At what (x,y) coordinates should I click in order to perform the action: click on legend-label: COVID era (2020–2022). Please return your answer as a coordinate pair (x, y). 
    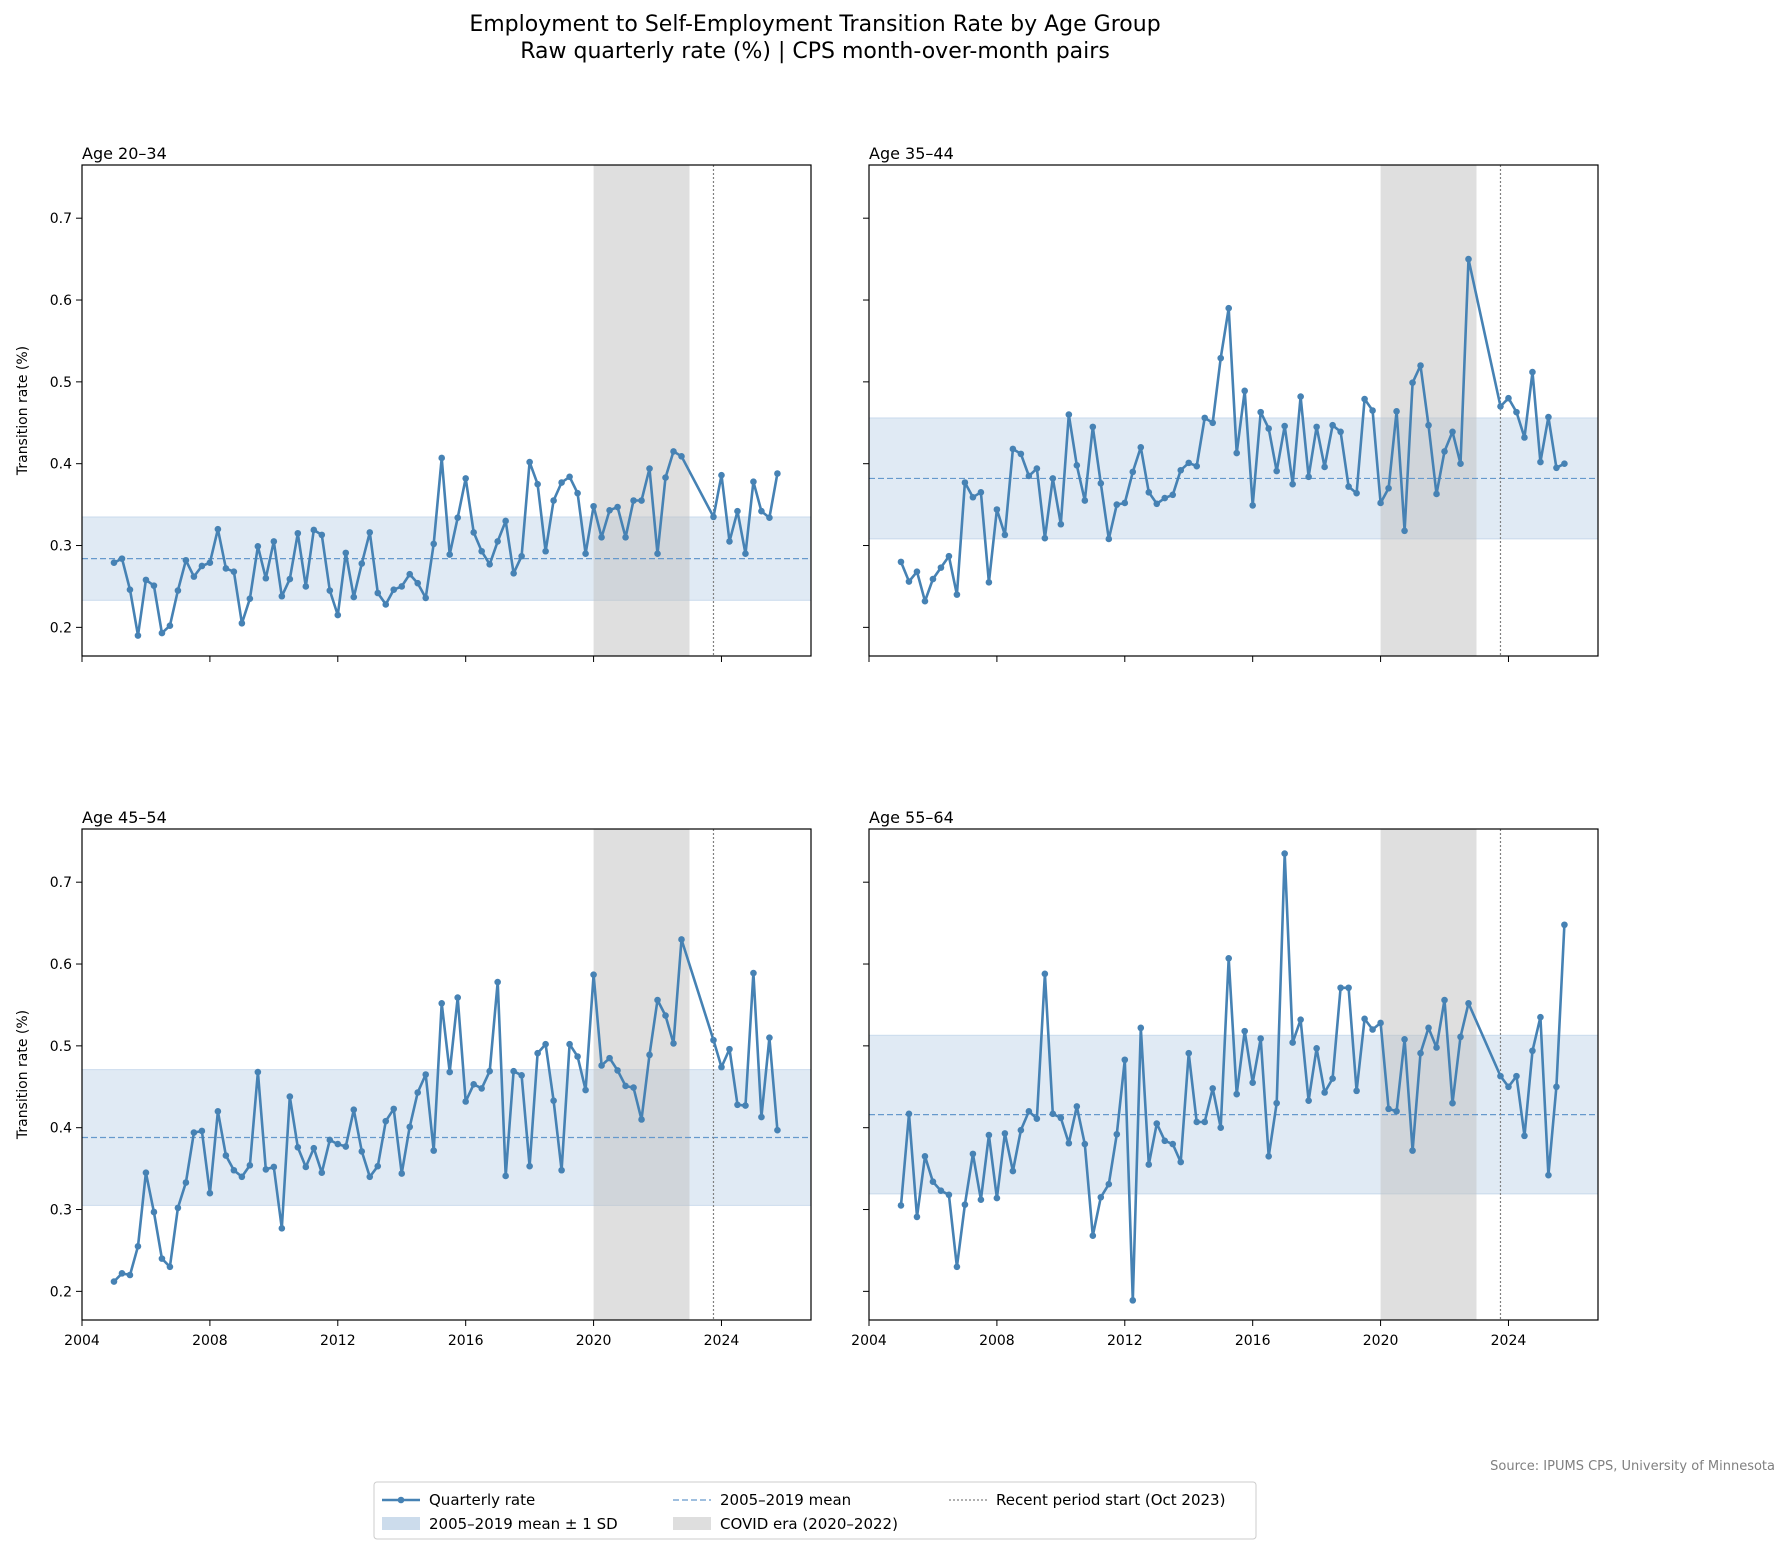
    Looking at the image, I should click on (809, 1524).